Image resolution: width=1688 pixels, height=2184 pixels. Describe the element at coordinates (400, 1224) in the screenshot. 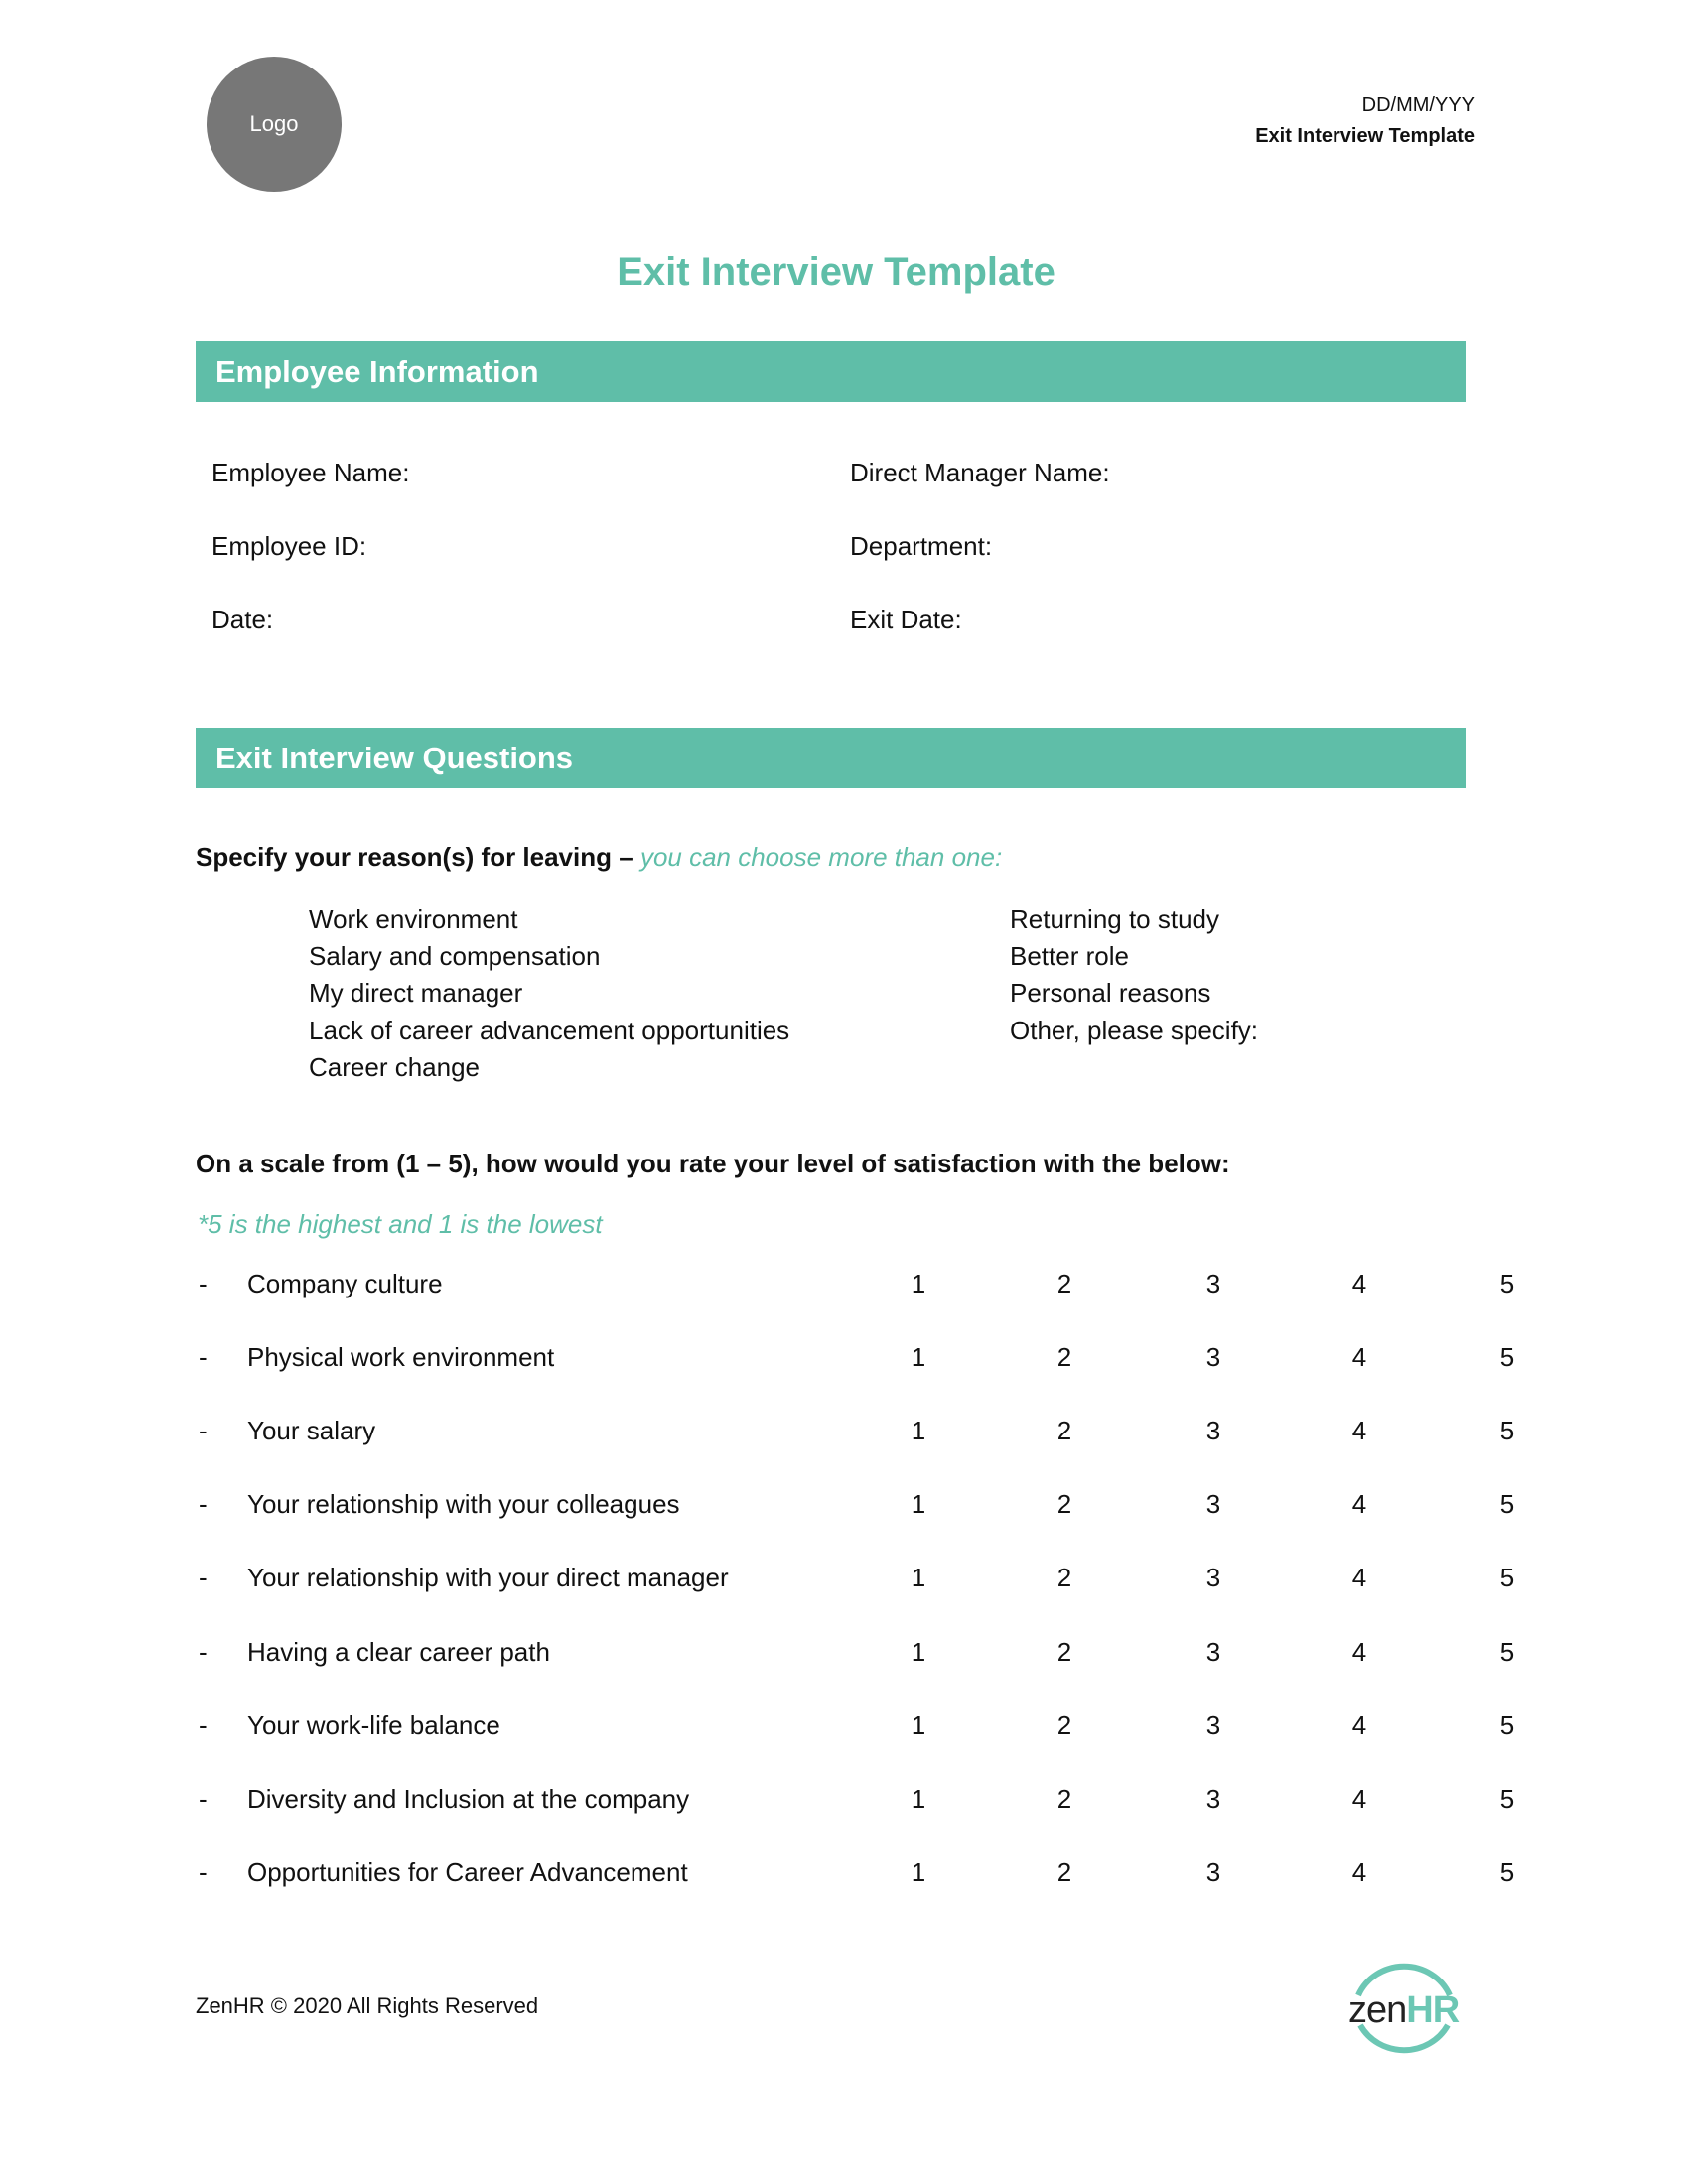

I see `scale-note: *5 is the highest and 1 is the lowest` at that location.